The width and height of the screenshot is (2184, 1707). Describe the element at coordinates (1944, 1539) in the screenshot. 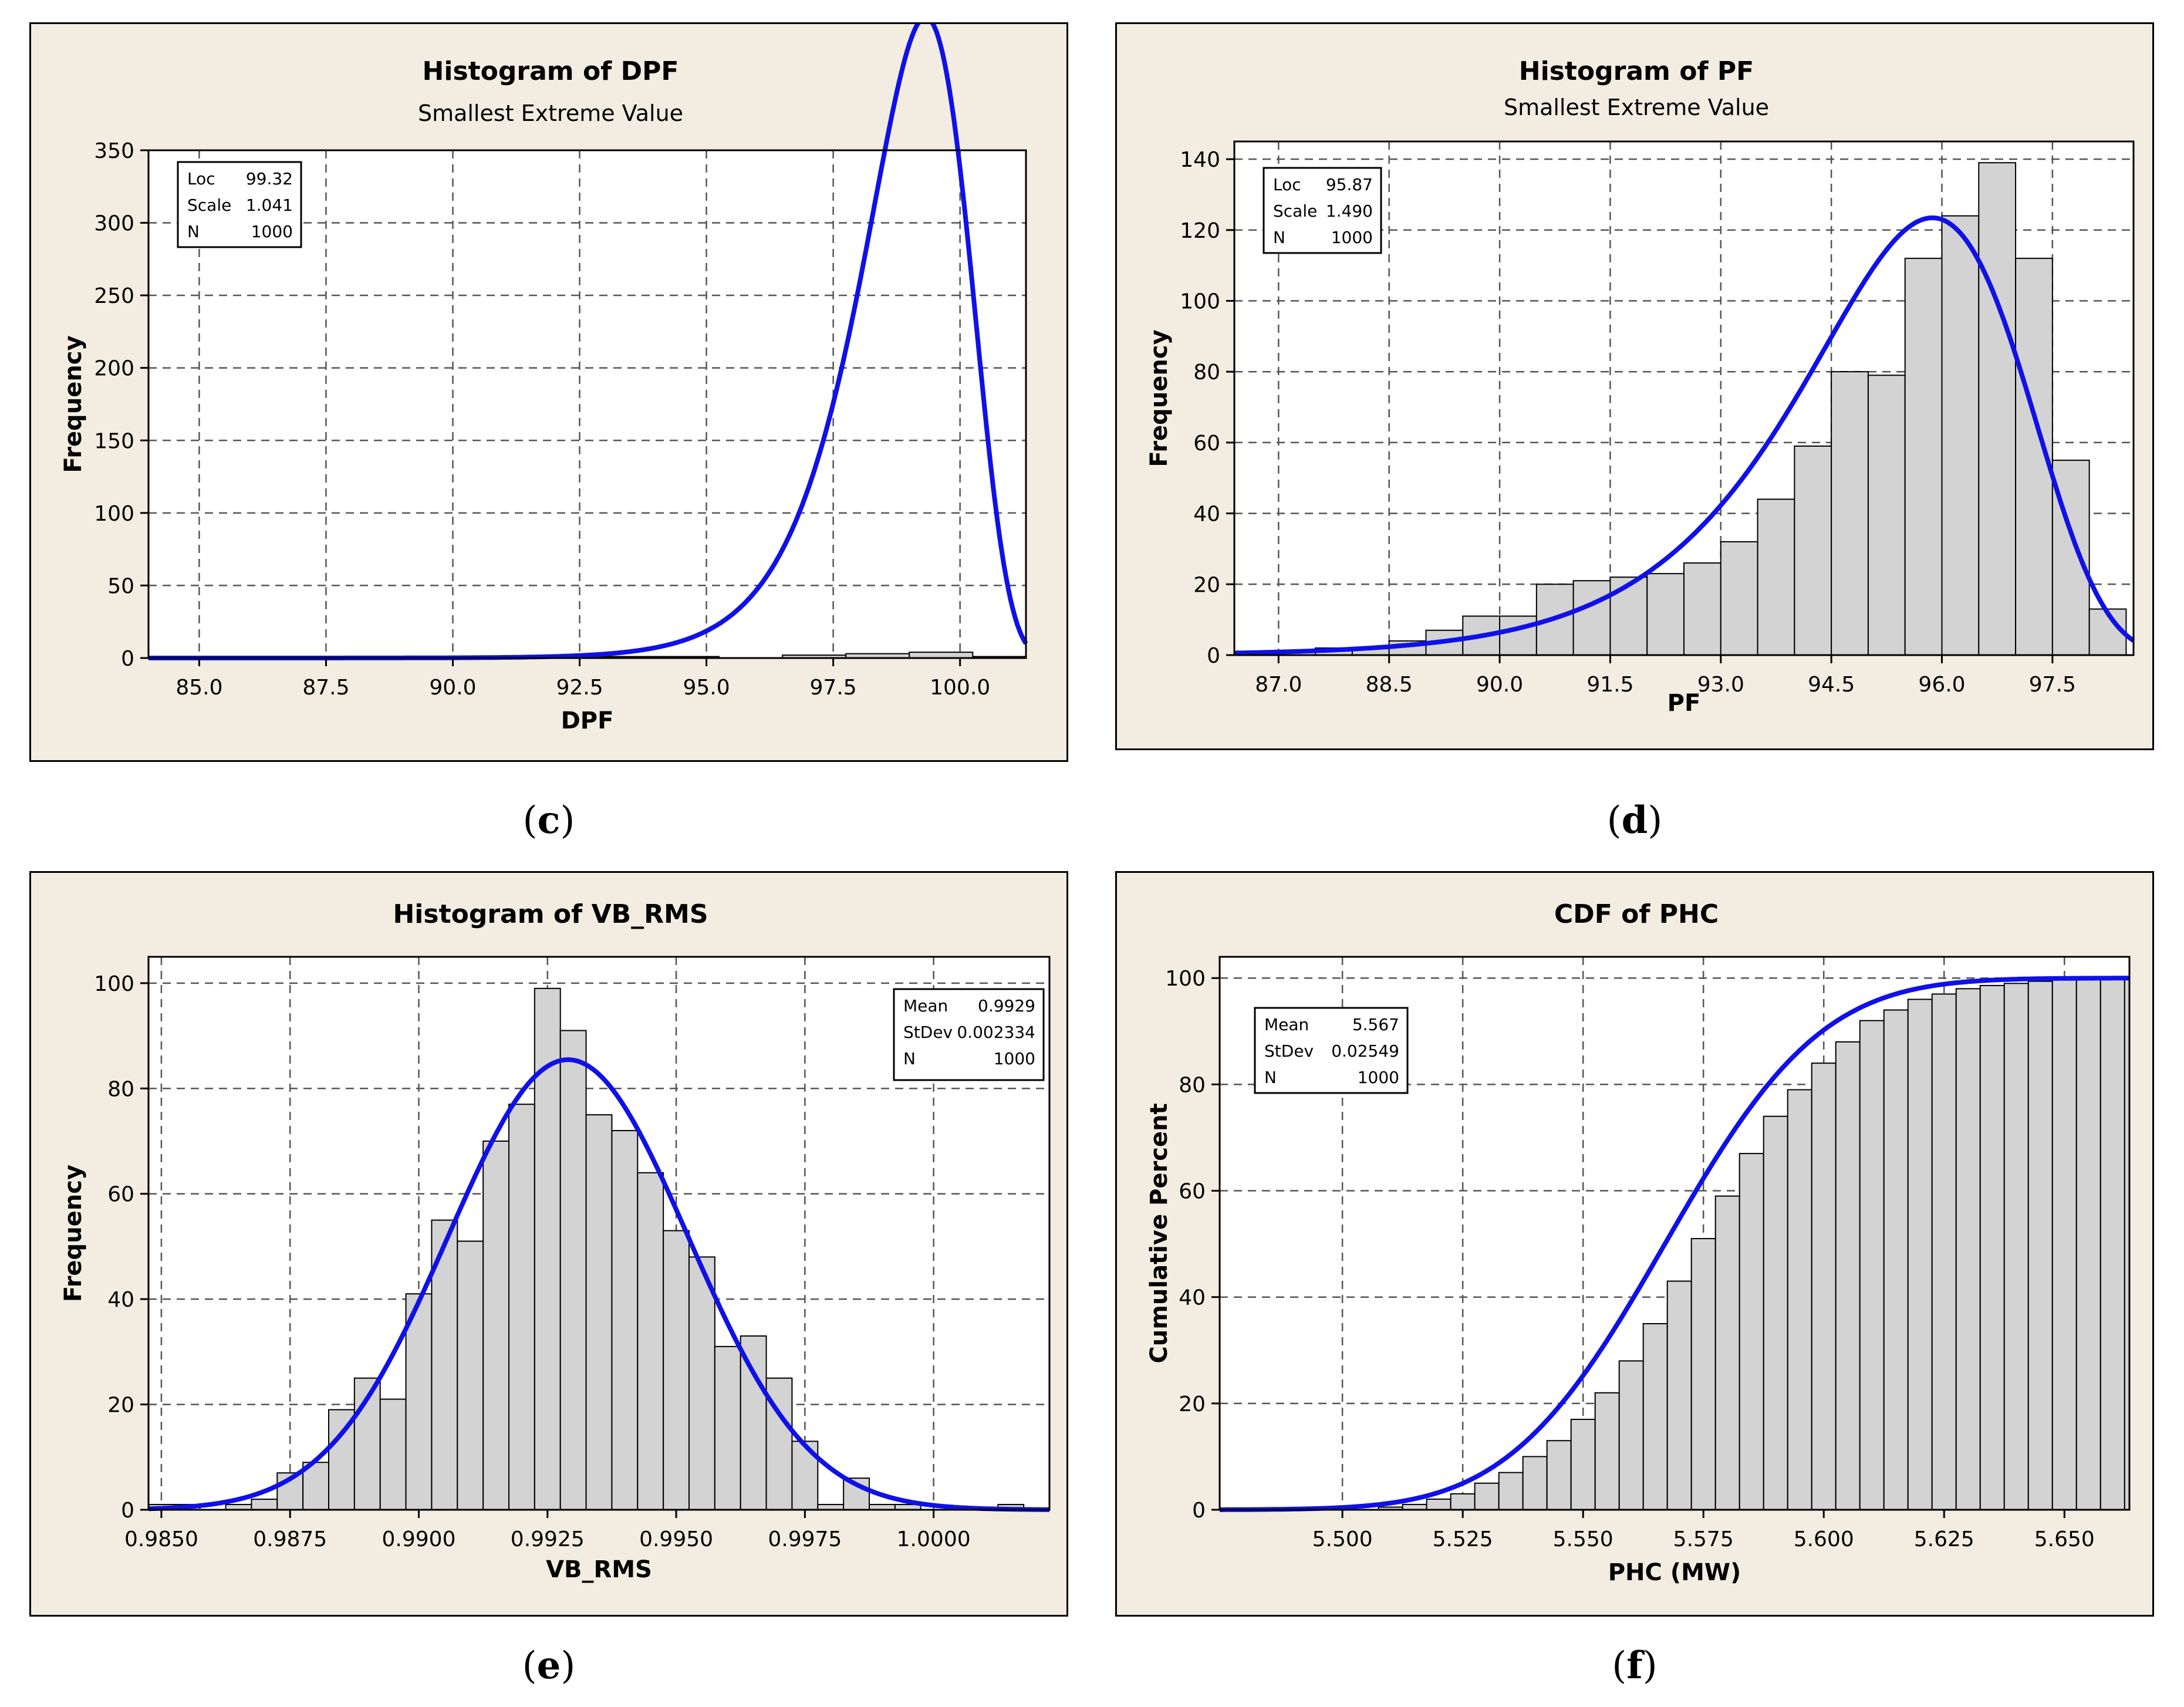

I see `x-tick-label: 5.625` at that location.